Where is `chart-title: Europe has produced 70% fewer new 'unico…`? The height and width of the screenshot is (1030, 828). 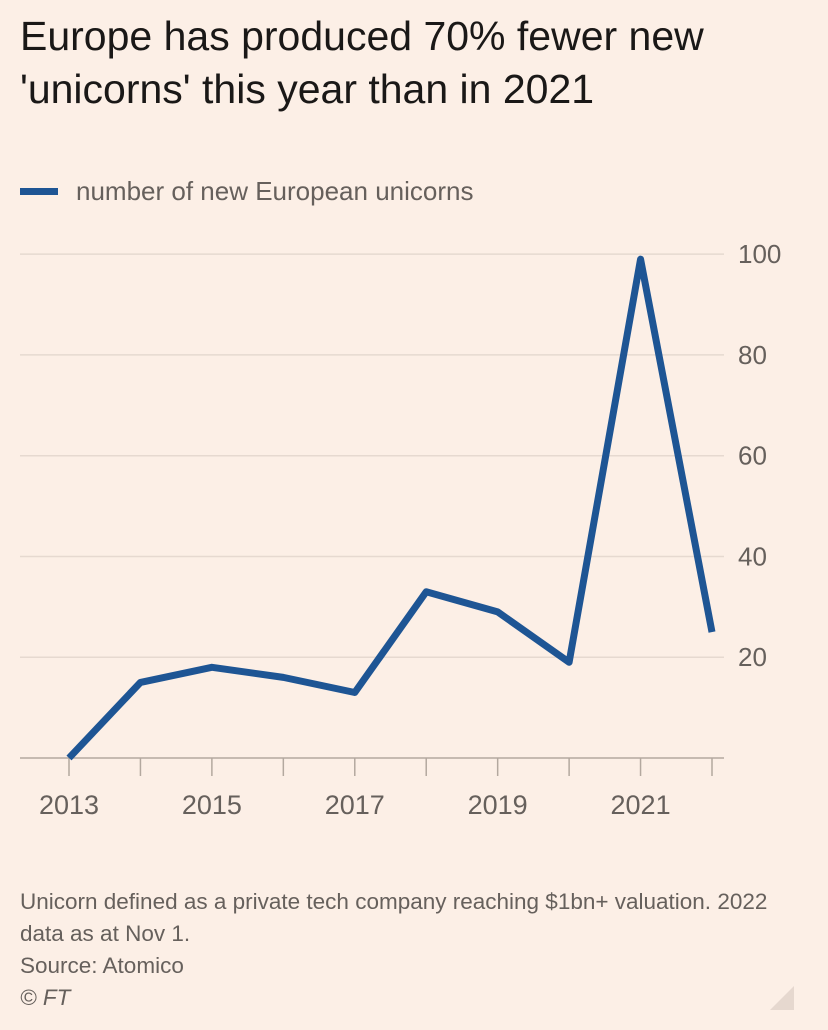 chart-title: Europe has produced 70% fewer new 'unico… is located at coordinates (362, 62).